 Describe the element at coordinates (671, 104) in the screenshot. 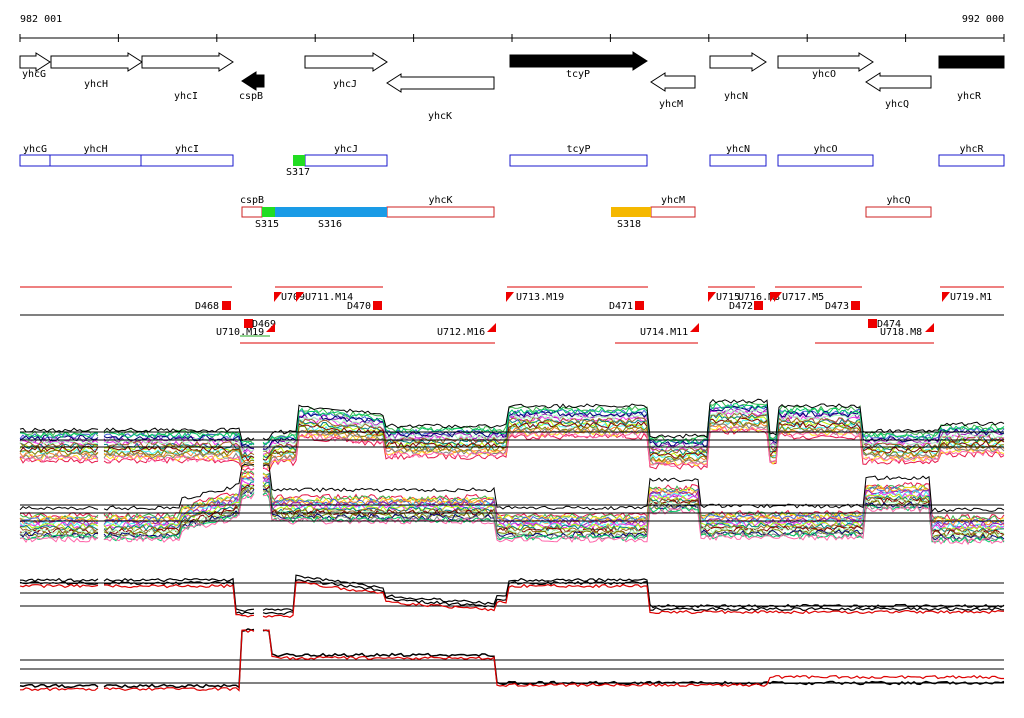

I see `gene-label: yhcM` at that location.